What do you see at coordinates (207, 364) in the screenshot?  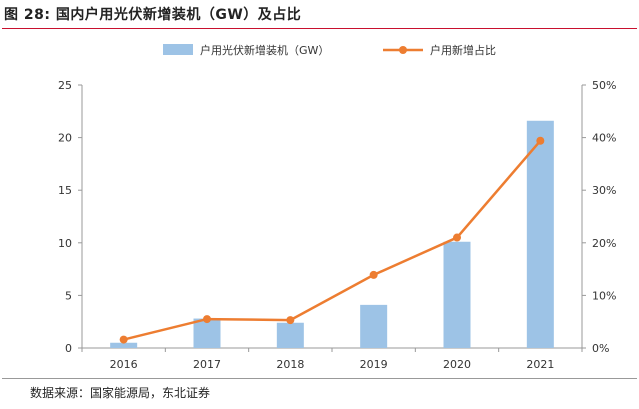 I see `x-tick-label: 2017` at bounding box center [207, 364].